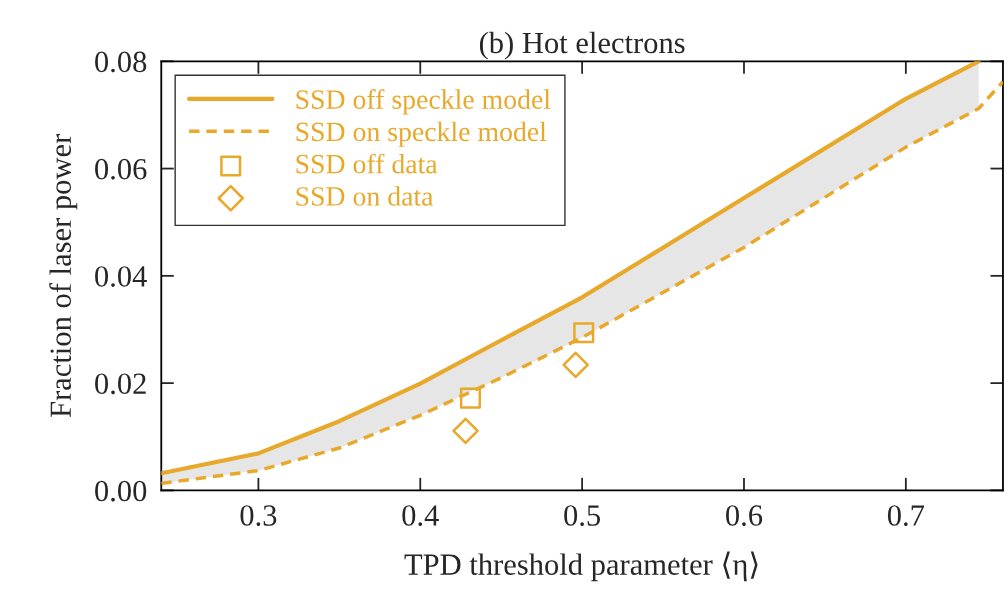 The width and height of the screenshot is (1008, 613). What do you see at coordinates (120, 384) in the screenshot?
I see `y-tick-label: 0.02` at bounding box center [120, 384].